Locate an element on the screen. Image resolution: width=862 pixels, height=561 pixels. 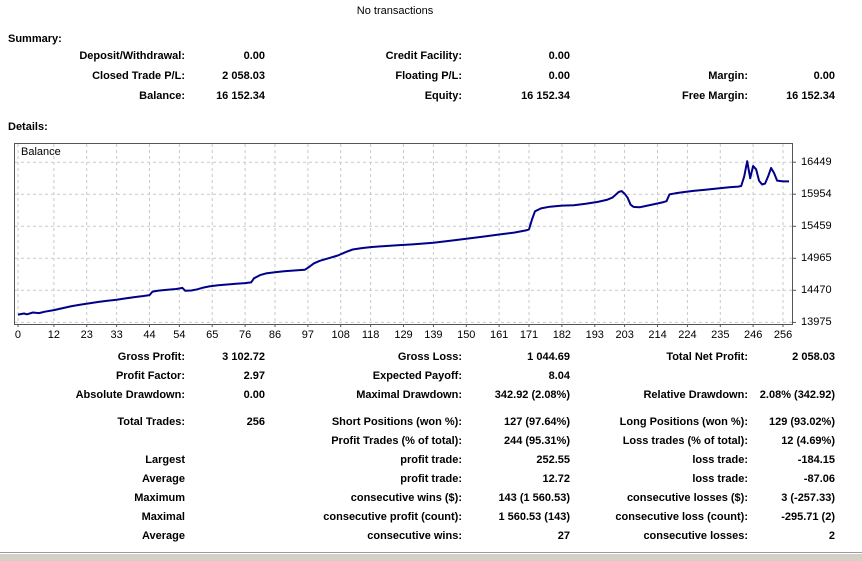
deposit-withdrawal-label: Deposit/Withdrawal: is located at coordinates (132, 56).